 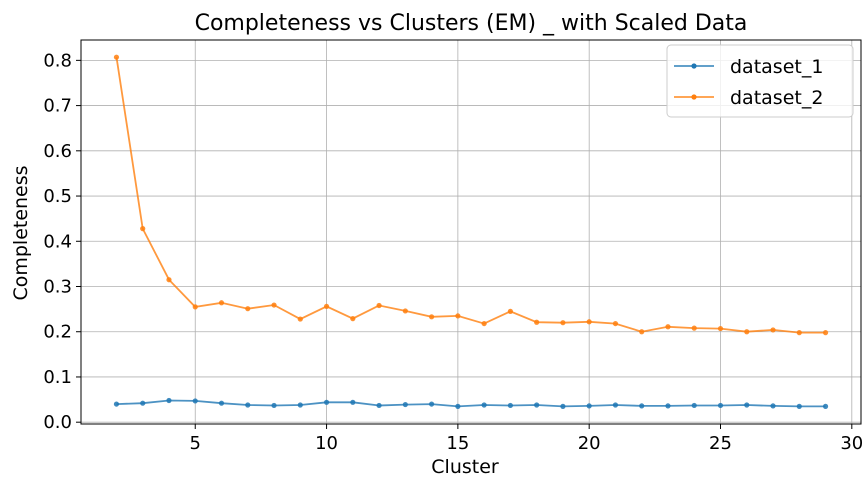 I want to click on legend-label: dataset_2, so click(x=776, y=98).